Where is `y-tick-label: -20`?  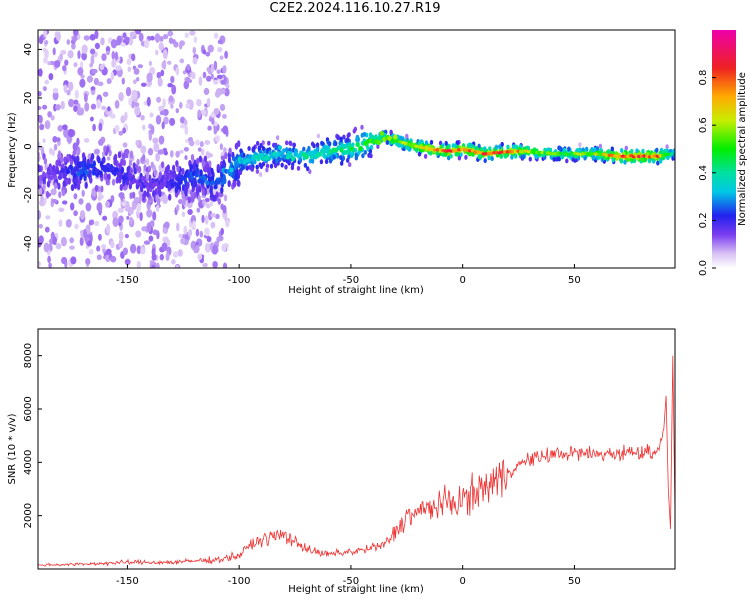 y-tick-label: -20 is located at coordinates (28, 195).